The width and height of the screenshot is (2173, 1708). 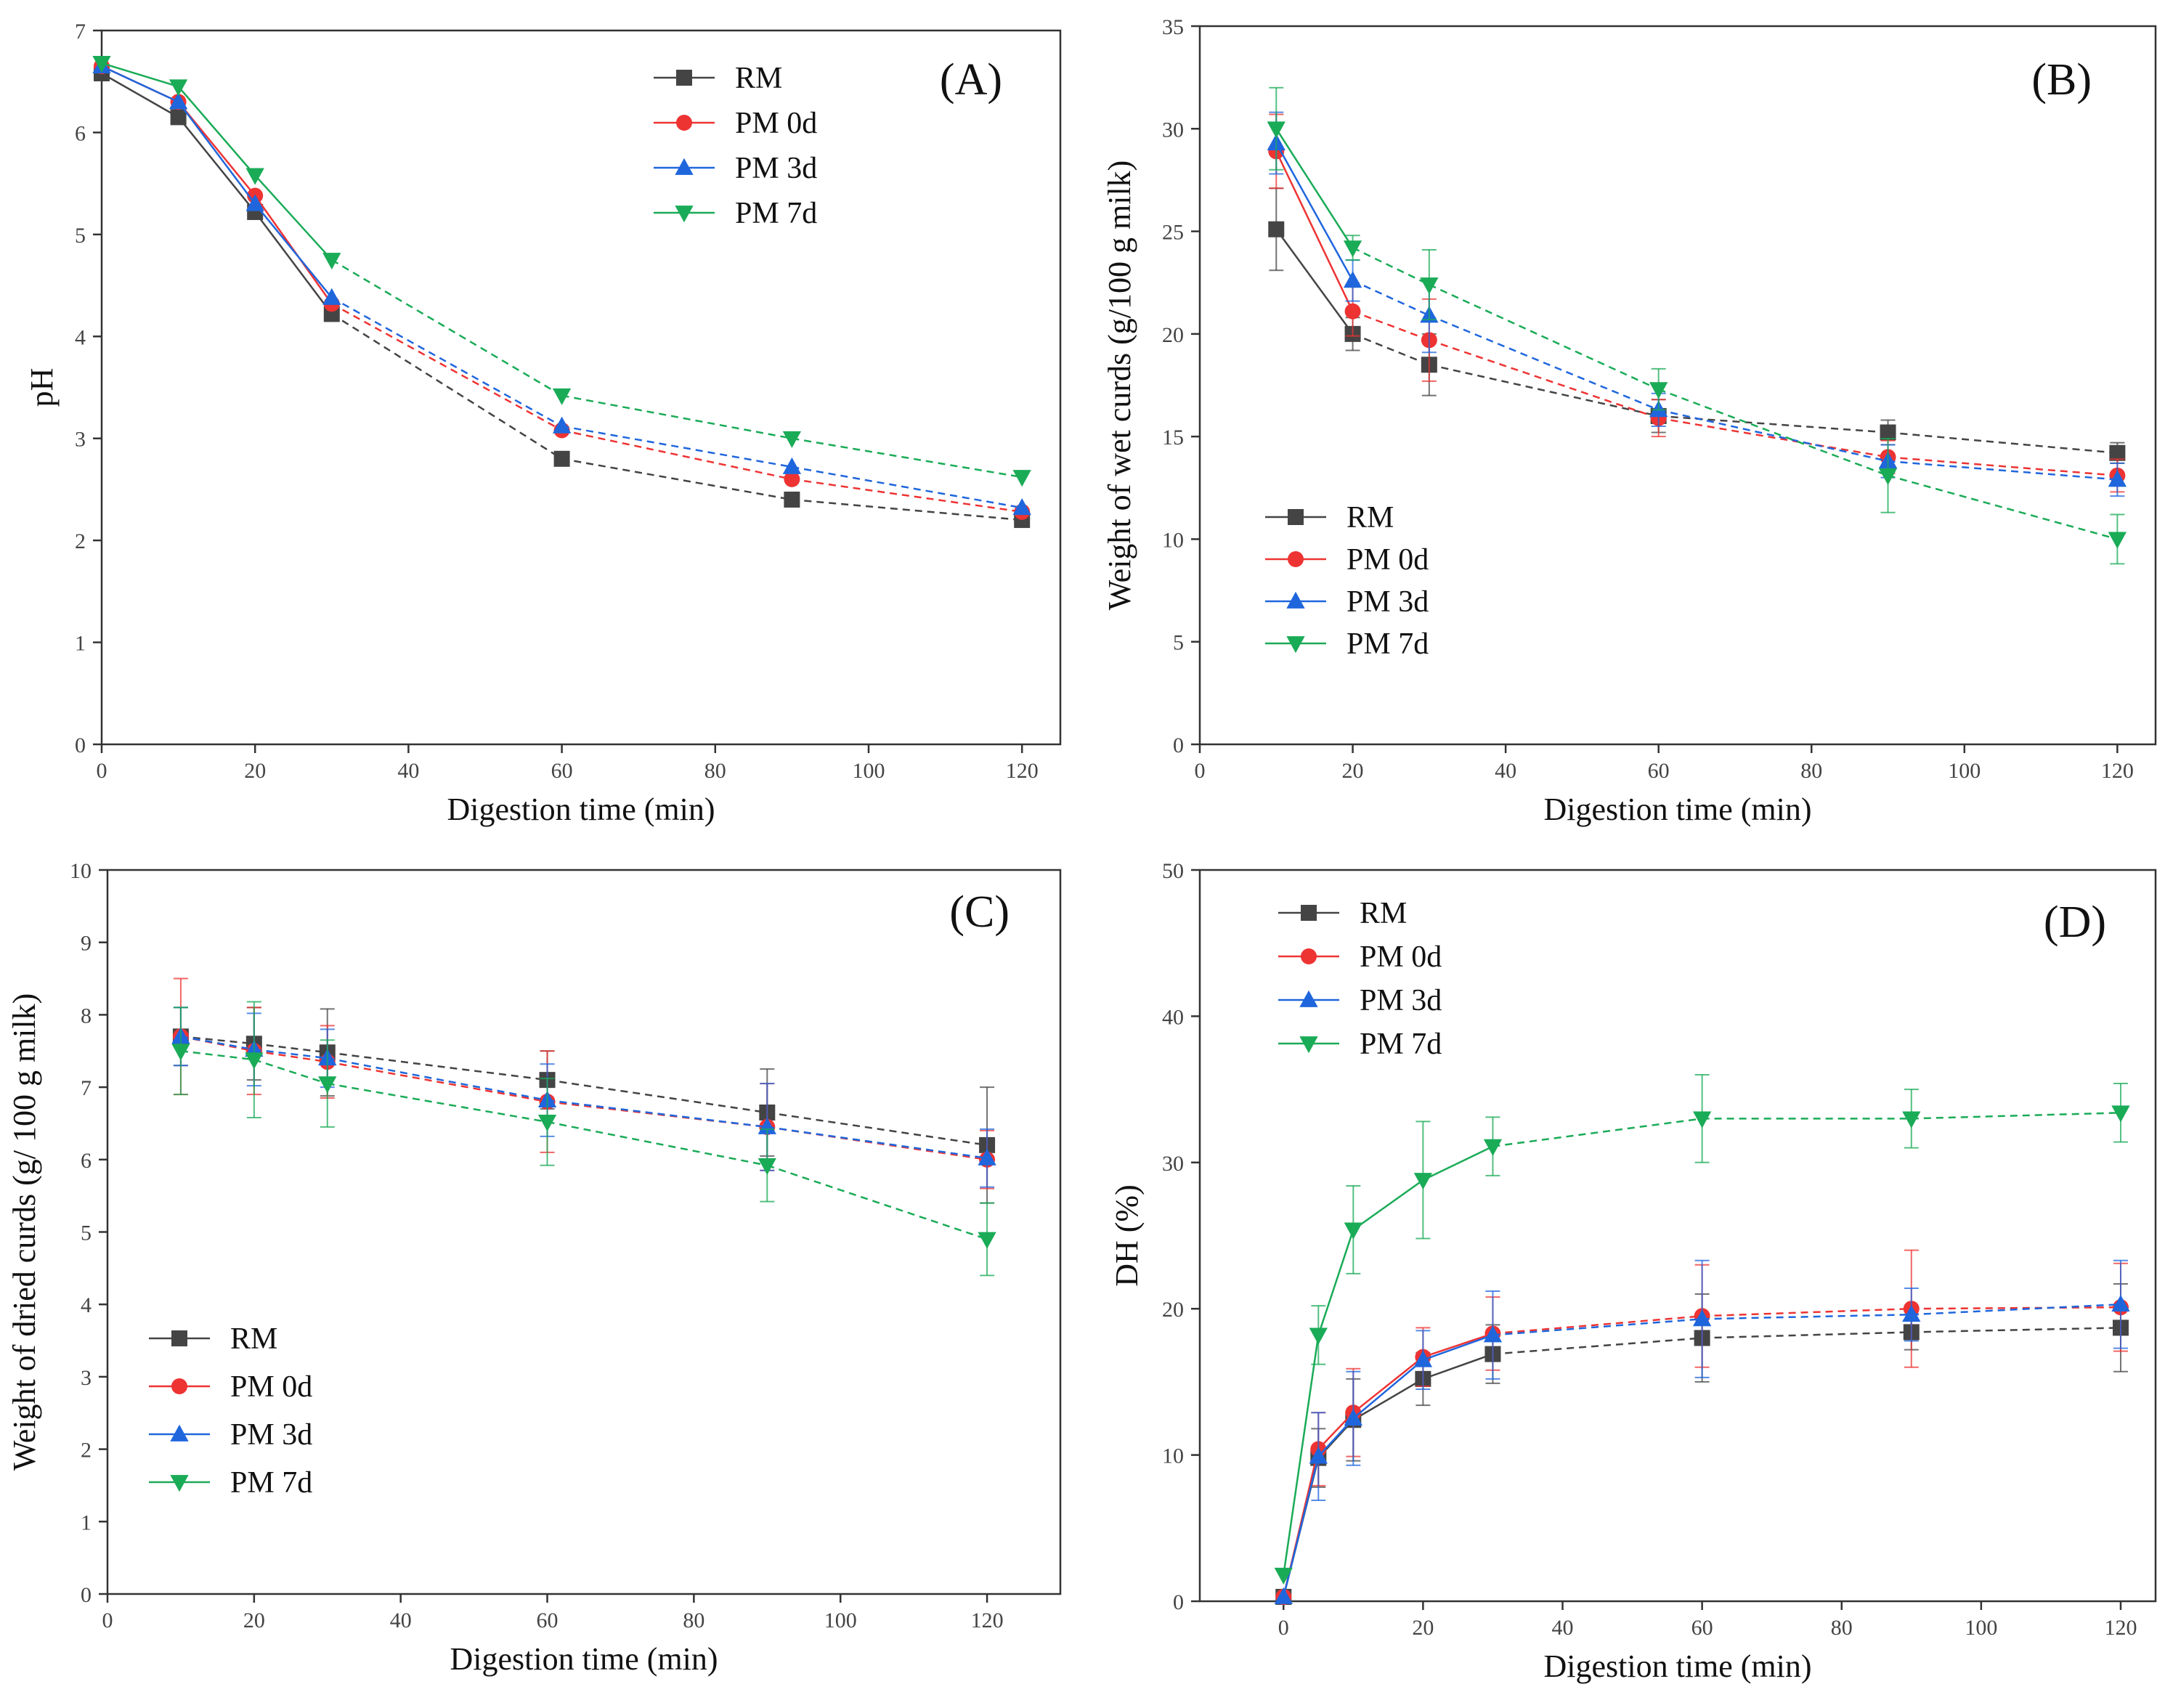 I want to click on y-tick-label: 2, so click(x=80, y=541).